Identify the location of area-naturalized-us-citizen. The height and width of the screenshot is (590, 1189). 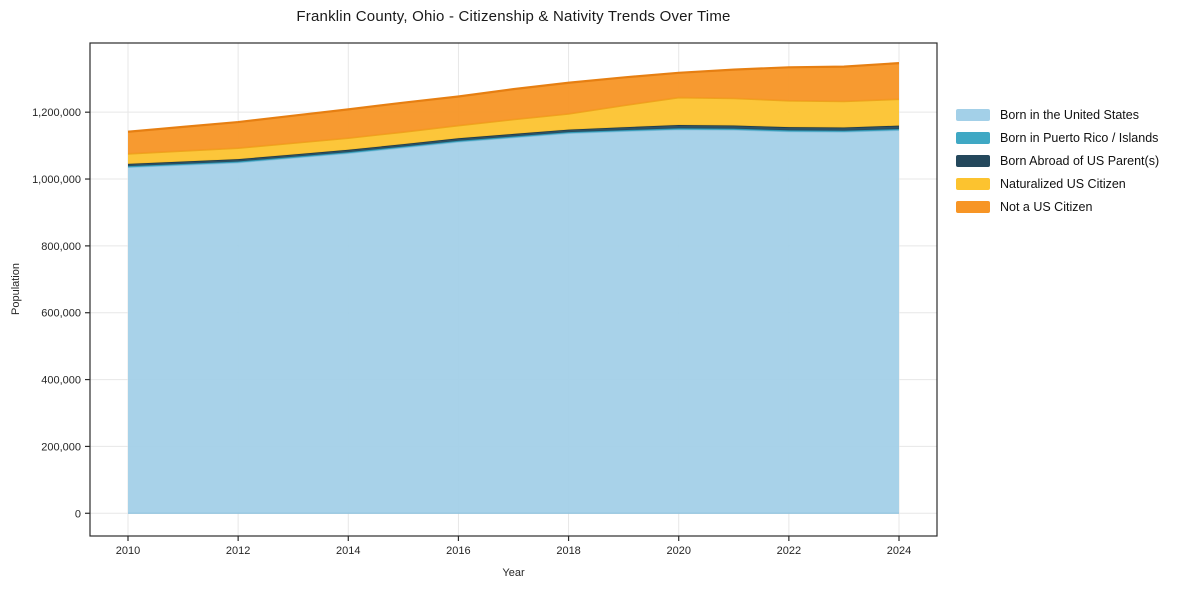
(513, 130).